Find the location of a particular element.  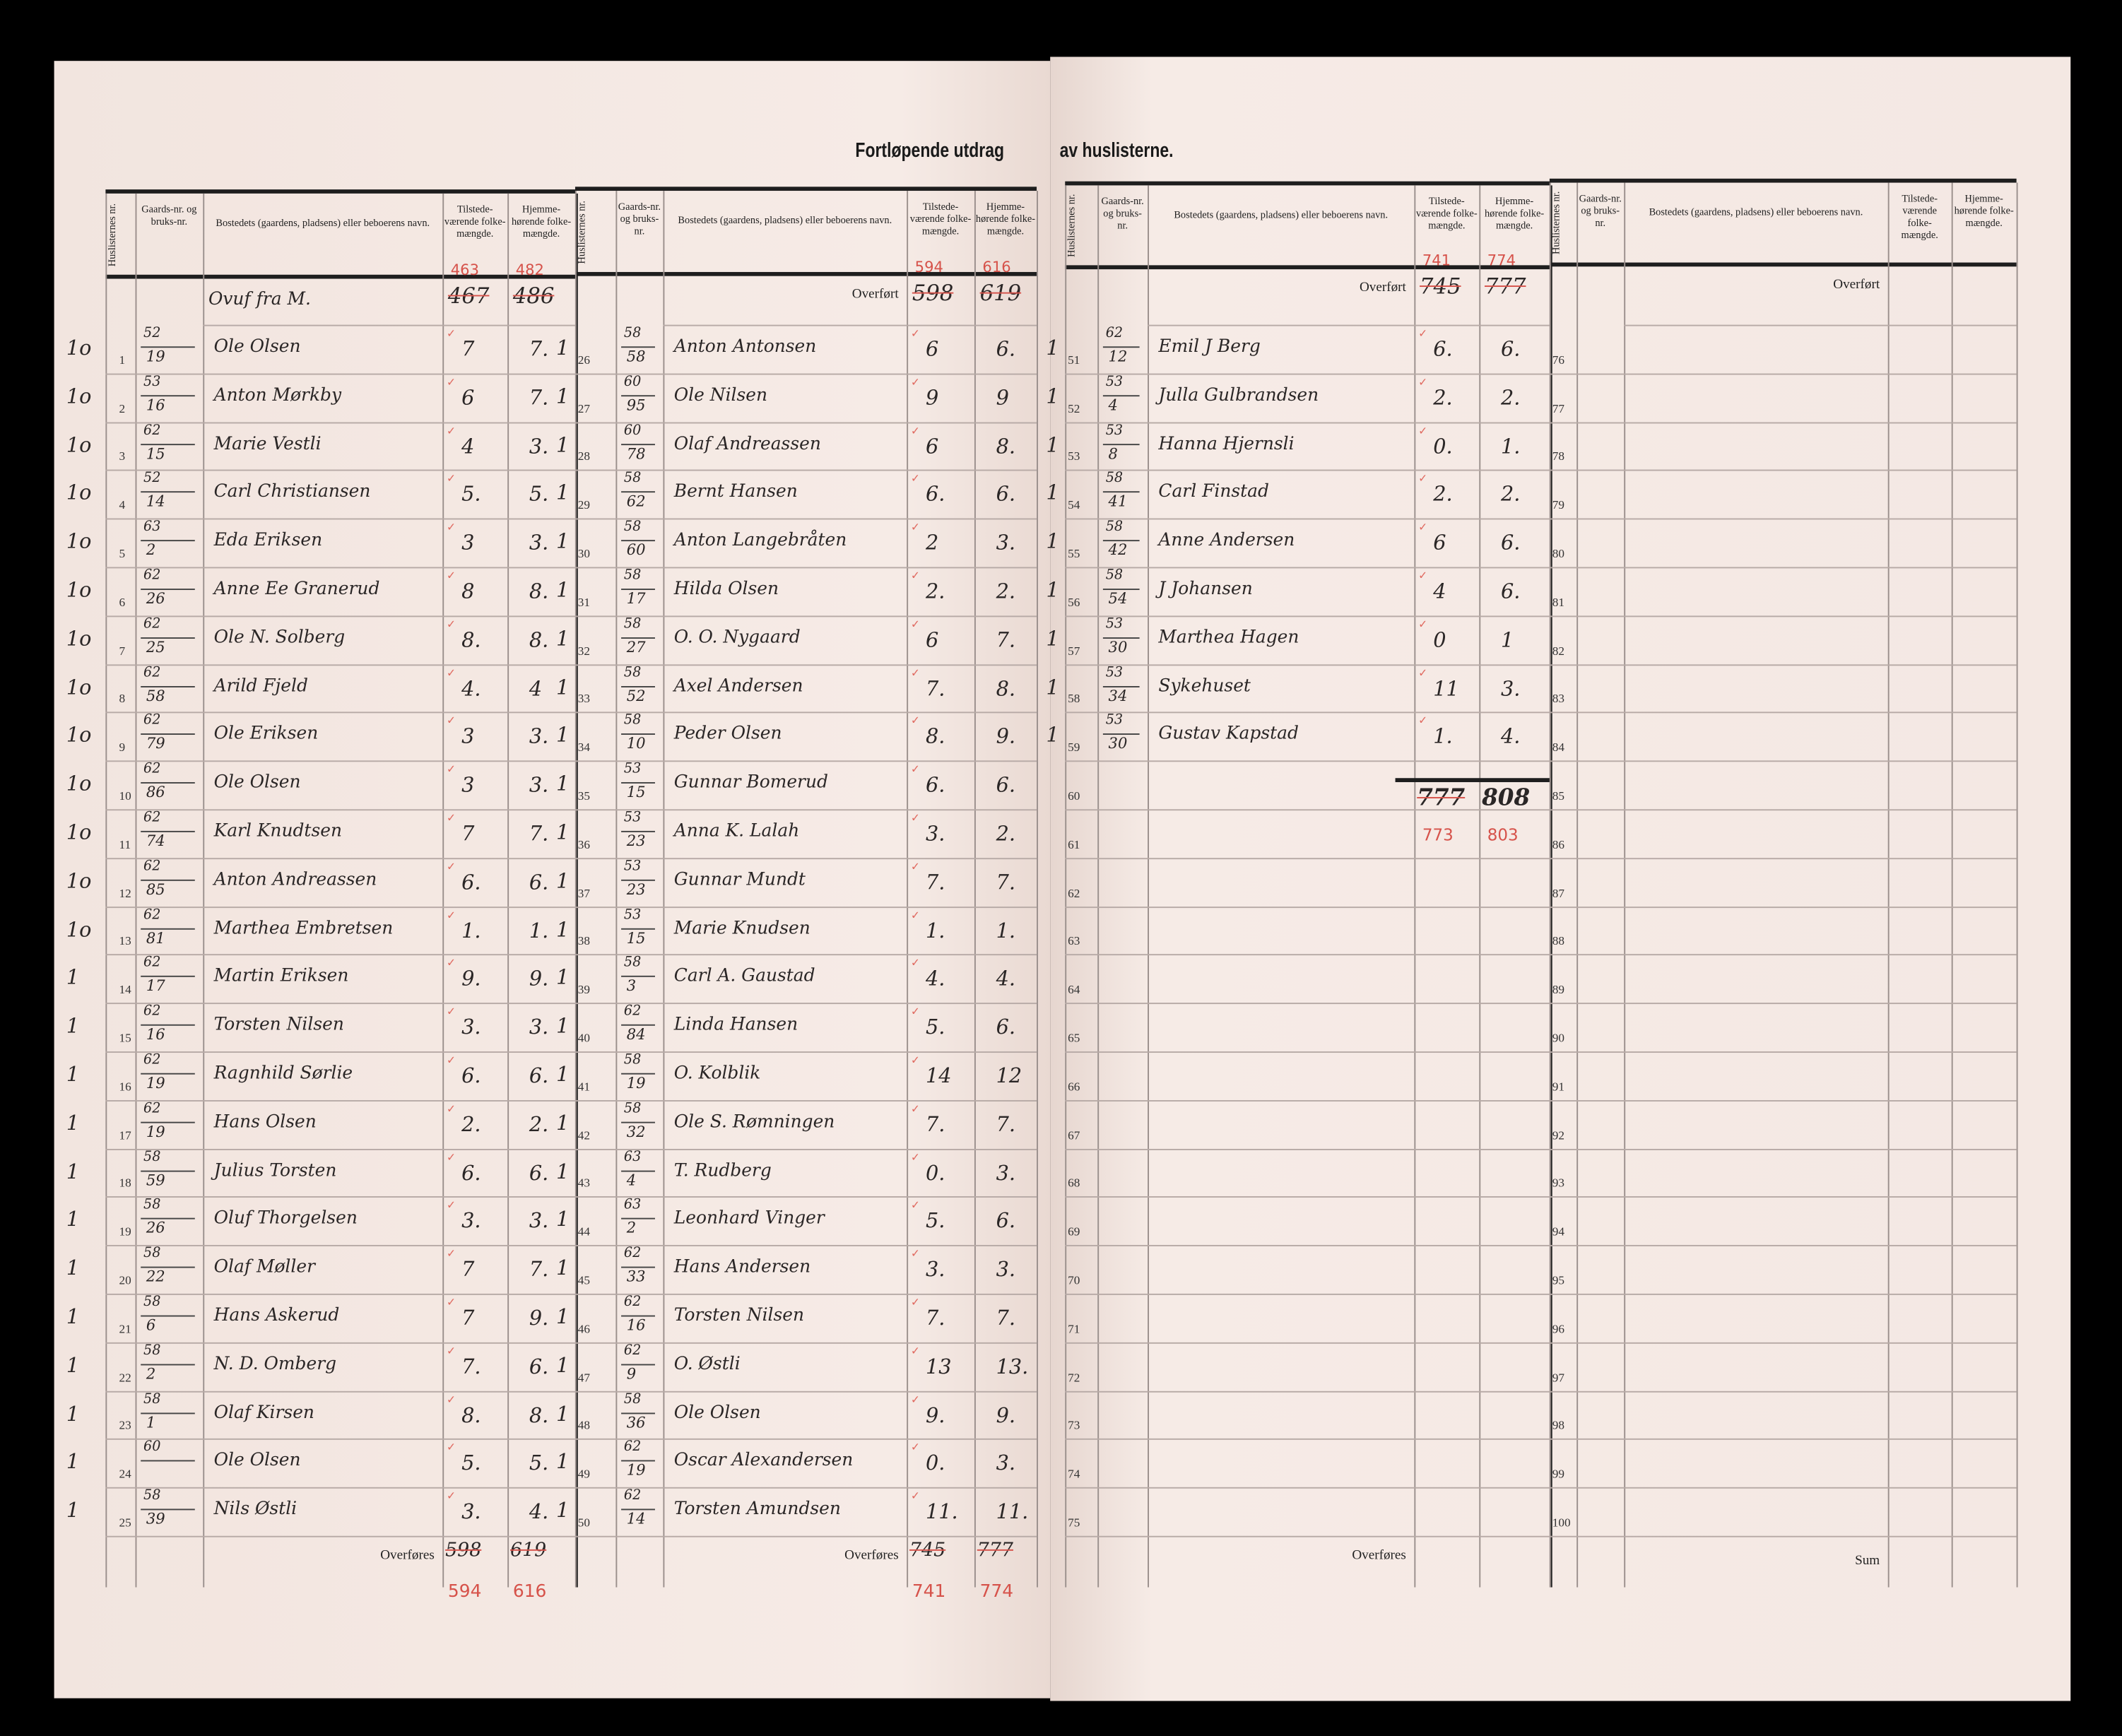

present-count: 7. is located at coordinates (935, 1318).